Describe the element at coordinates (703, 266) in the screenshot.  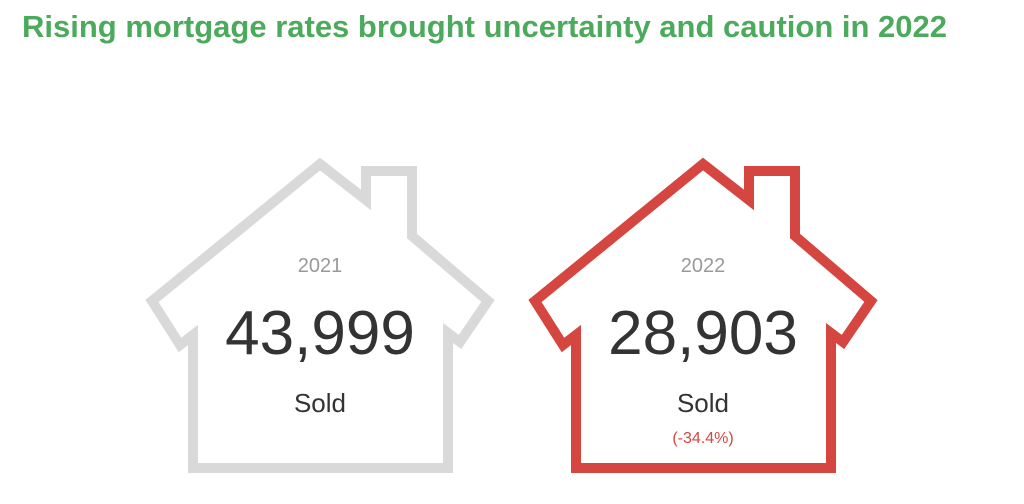
I see `year-label: 2022` at that location.